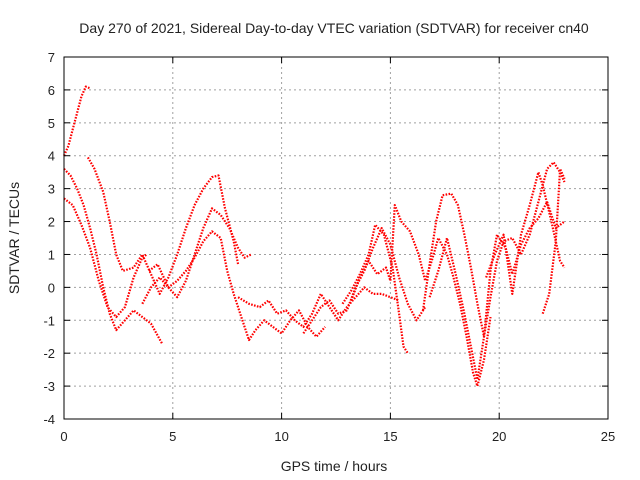  Describe the element at coordinates (51, 287) in the screenshot. I see `y-tick-label: 0` at that location.